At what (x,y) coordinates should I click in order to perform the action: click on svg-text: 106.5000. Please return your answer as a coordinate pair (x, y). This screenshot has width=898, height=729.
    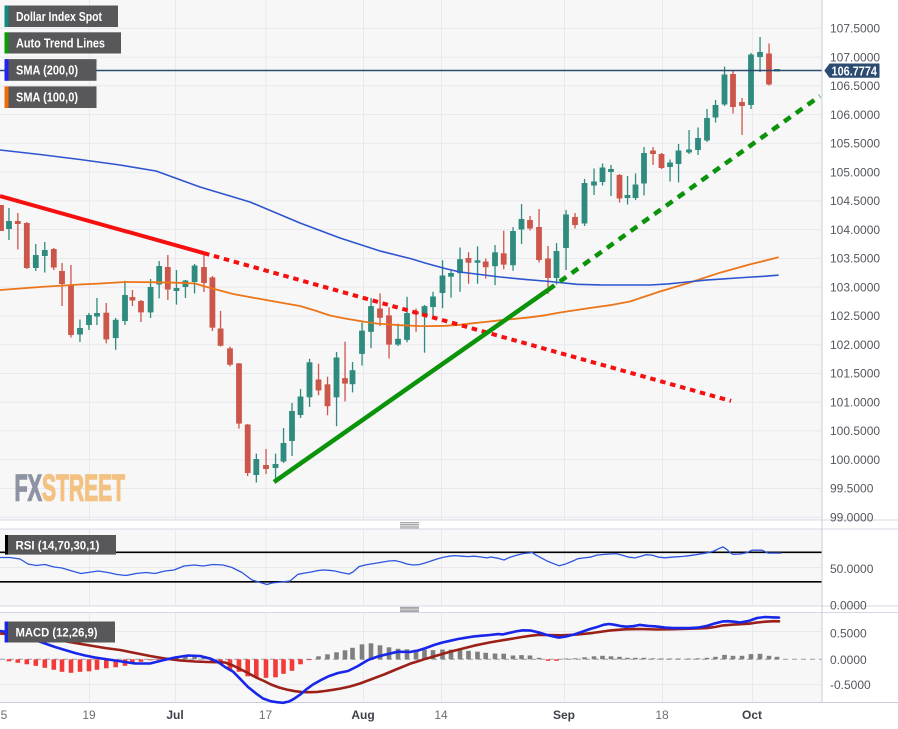
    Looking at the image, I should click on (855, 86).